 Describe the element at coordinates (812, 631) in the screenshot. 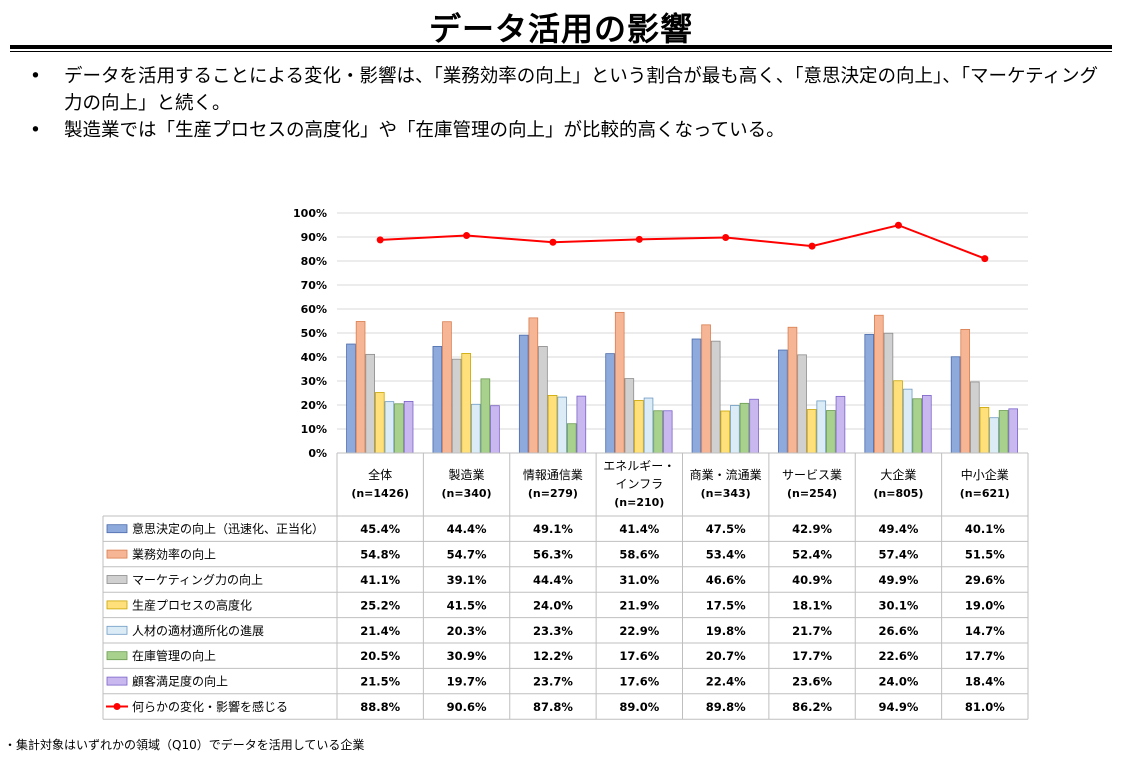

I see `data-value-cell: 21.7%` at that location.